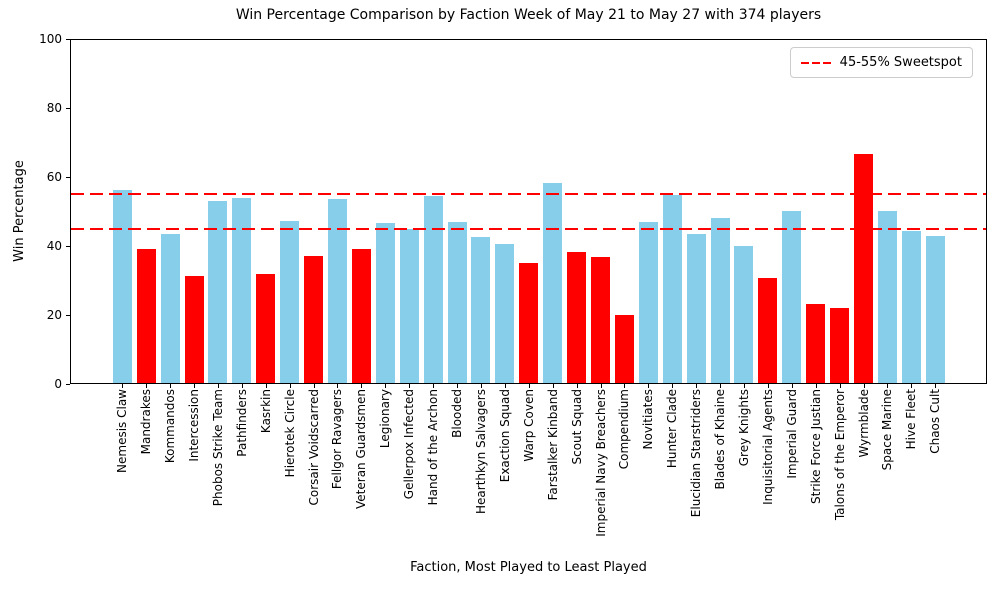  What do you see at coordinates (194, 425) in the screenshot?
I see `x-tick-label: Intercession` at bounding box center [194, 425].